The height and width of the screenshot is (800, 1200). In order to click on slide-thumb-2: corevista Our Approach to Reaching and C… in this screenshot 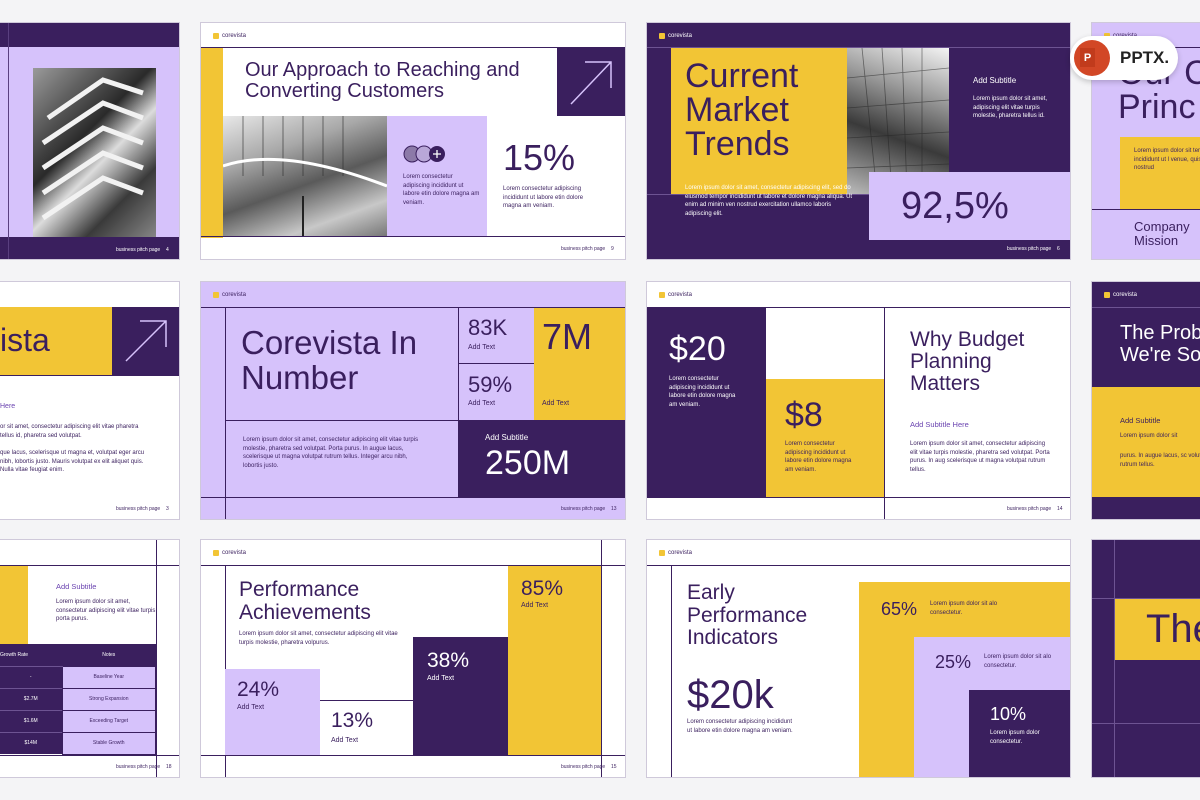, I will do `click(413, 141)`.